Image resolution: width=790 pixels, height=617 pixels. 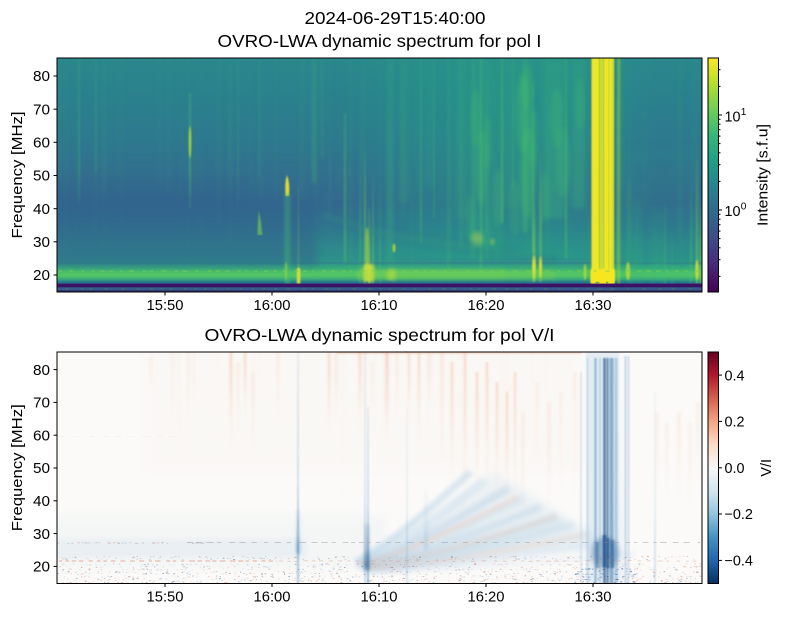 What do you see at coordinates (395, 18) in the screenshot?
I see `svg-text: 2024-06-29T15:40:00` at bounding box center [395, 18].